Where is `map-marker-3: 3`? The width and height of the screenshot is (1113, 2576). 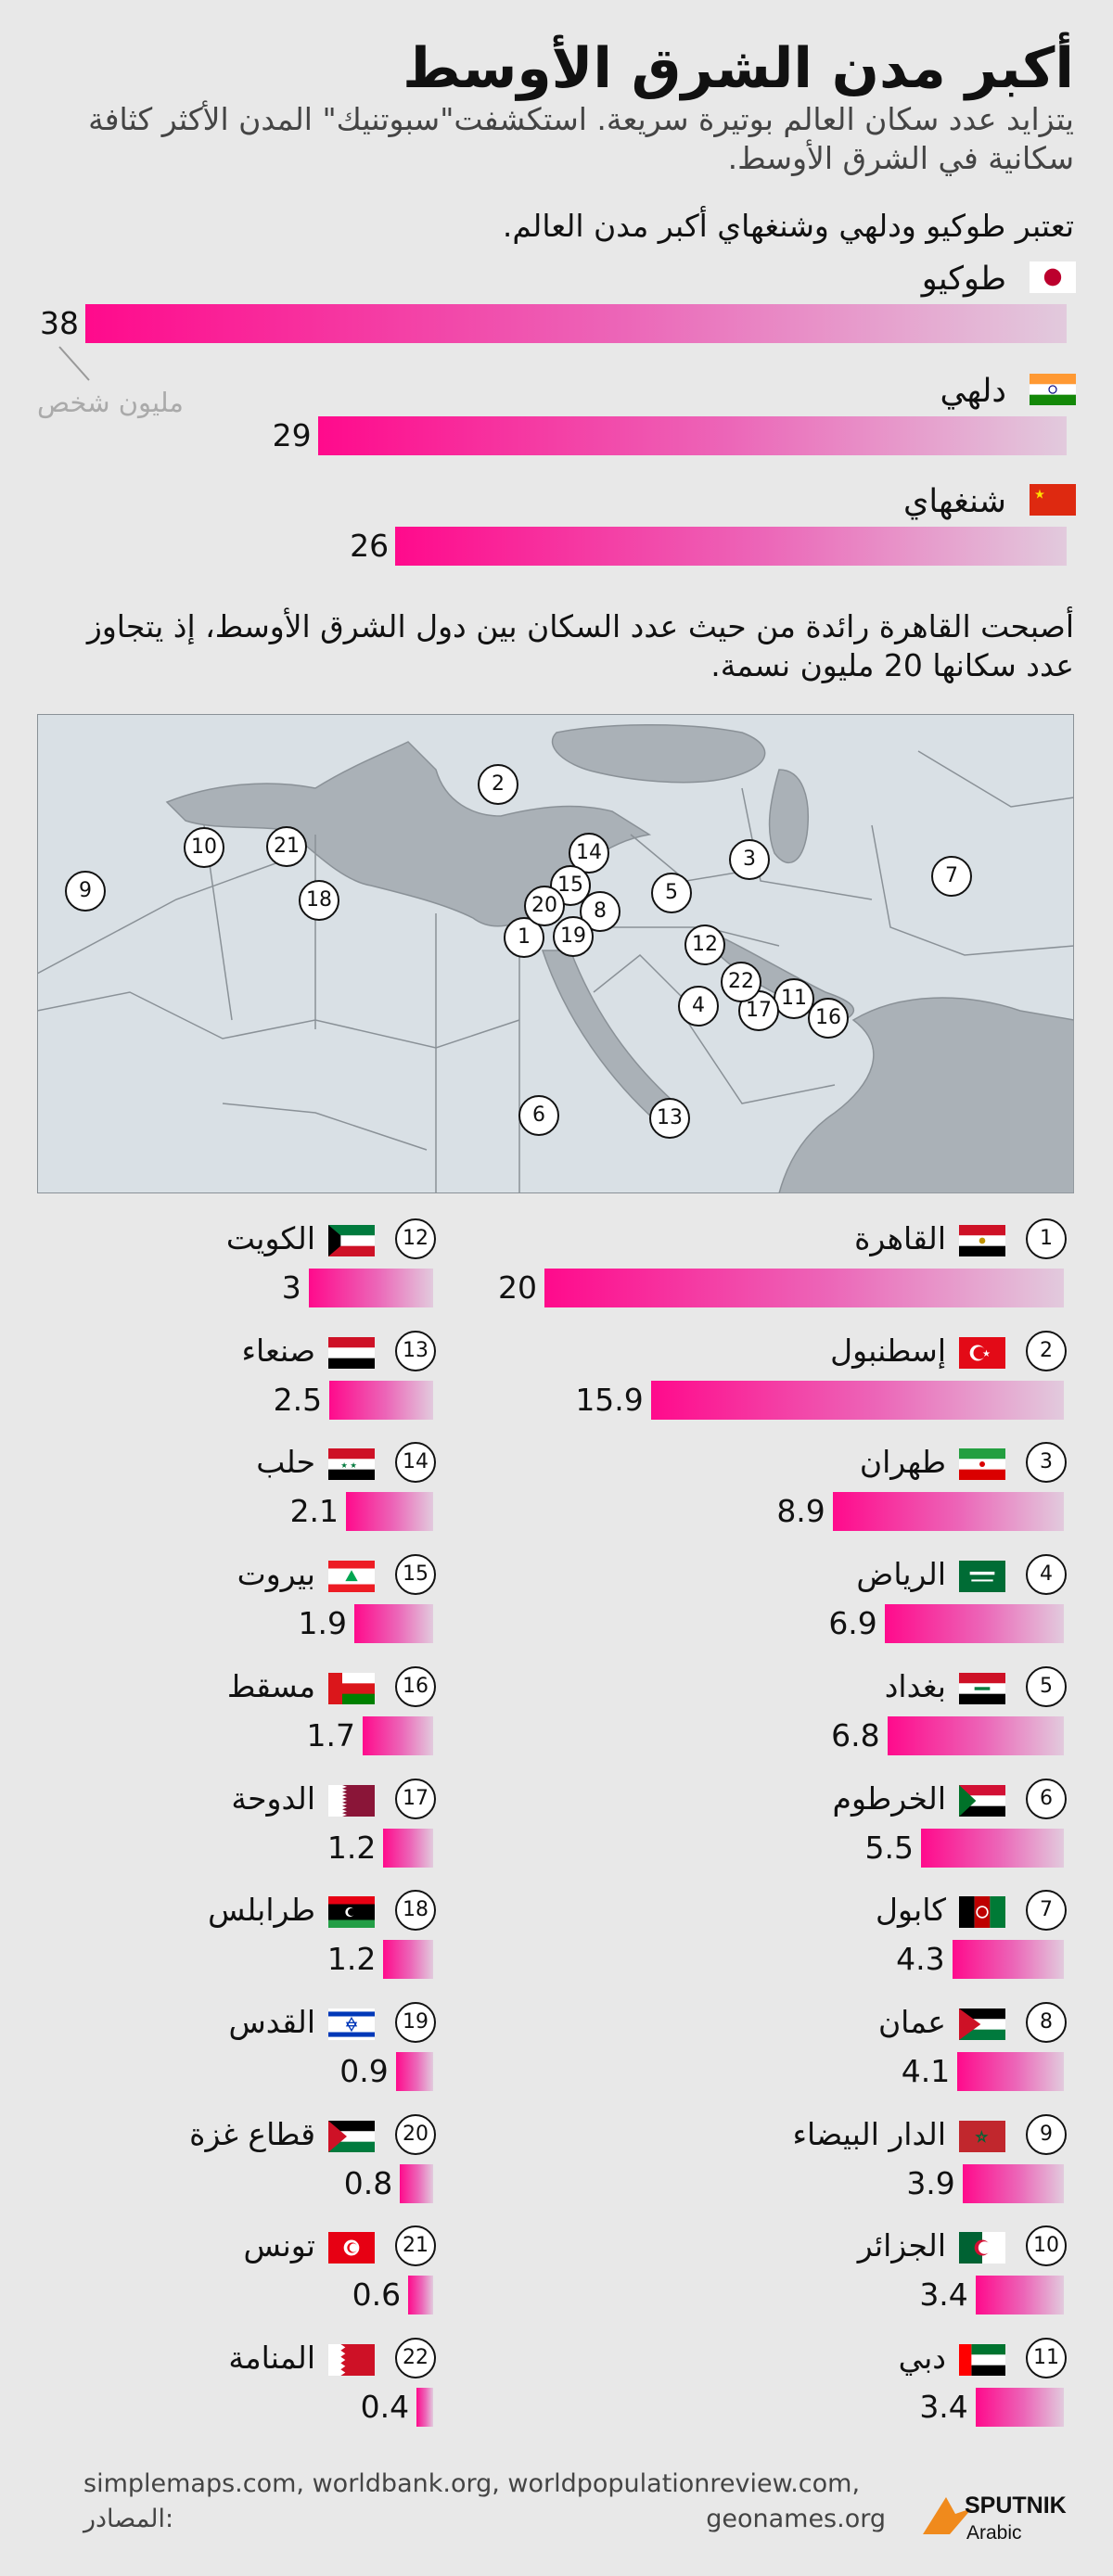 map-marker-3: 3 is located at coordinates (749, 860).